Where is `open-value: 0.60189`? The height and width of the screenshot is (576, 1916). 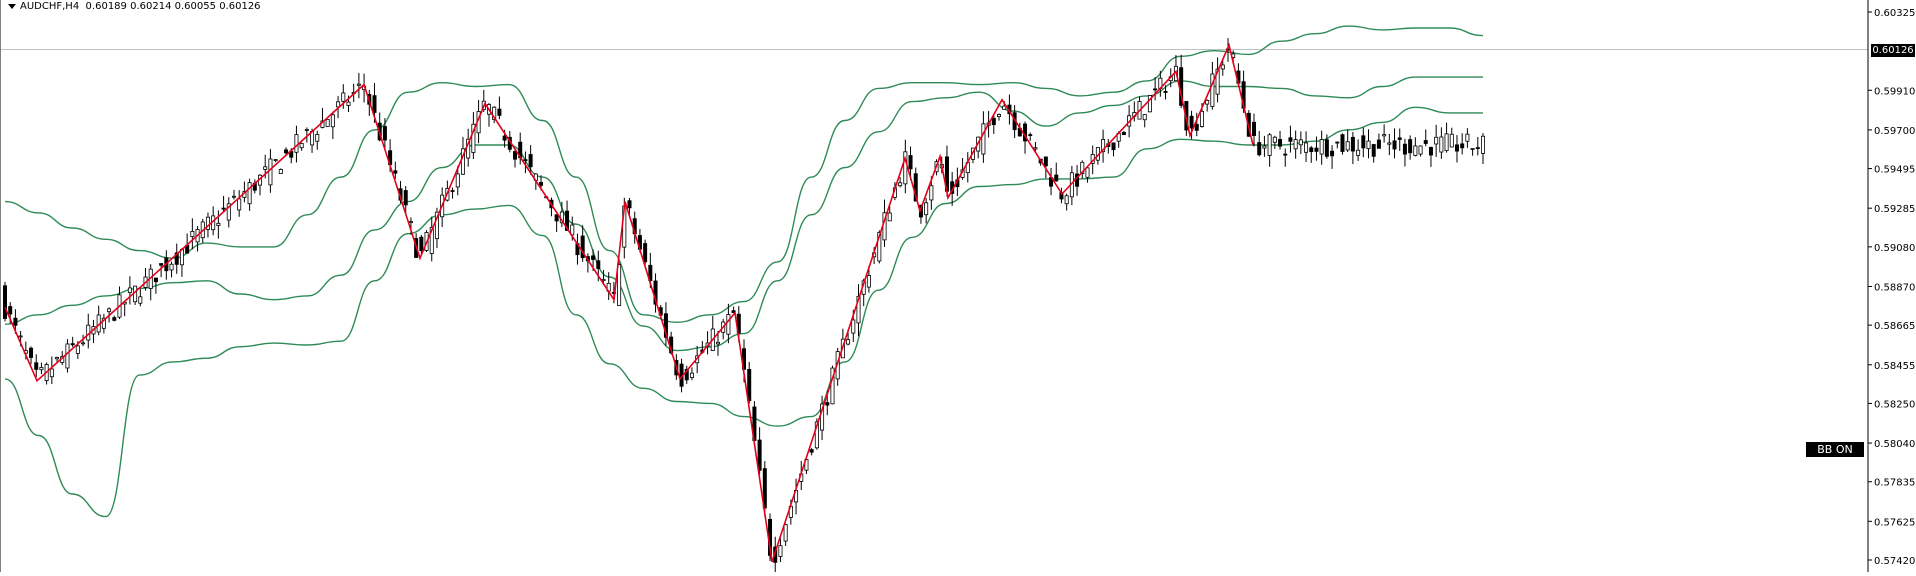
open-value: 0.60189 is located at coordinates (106, 6).